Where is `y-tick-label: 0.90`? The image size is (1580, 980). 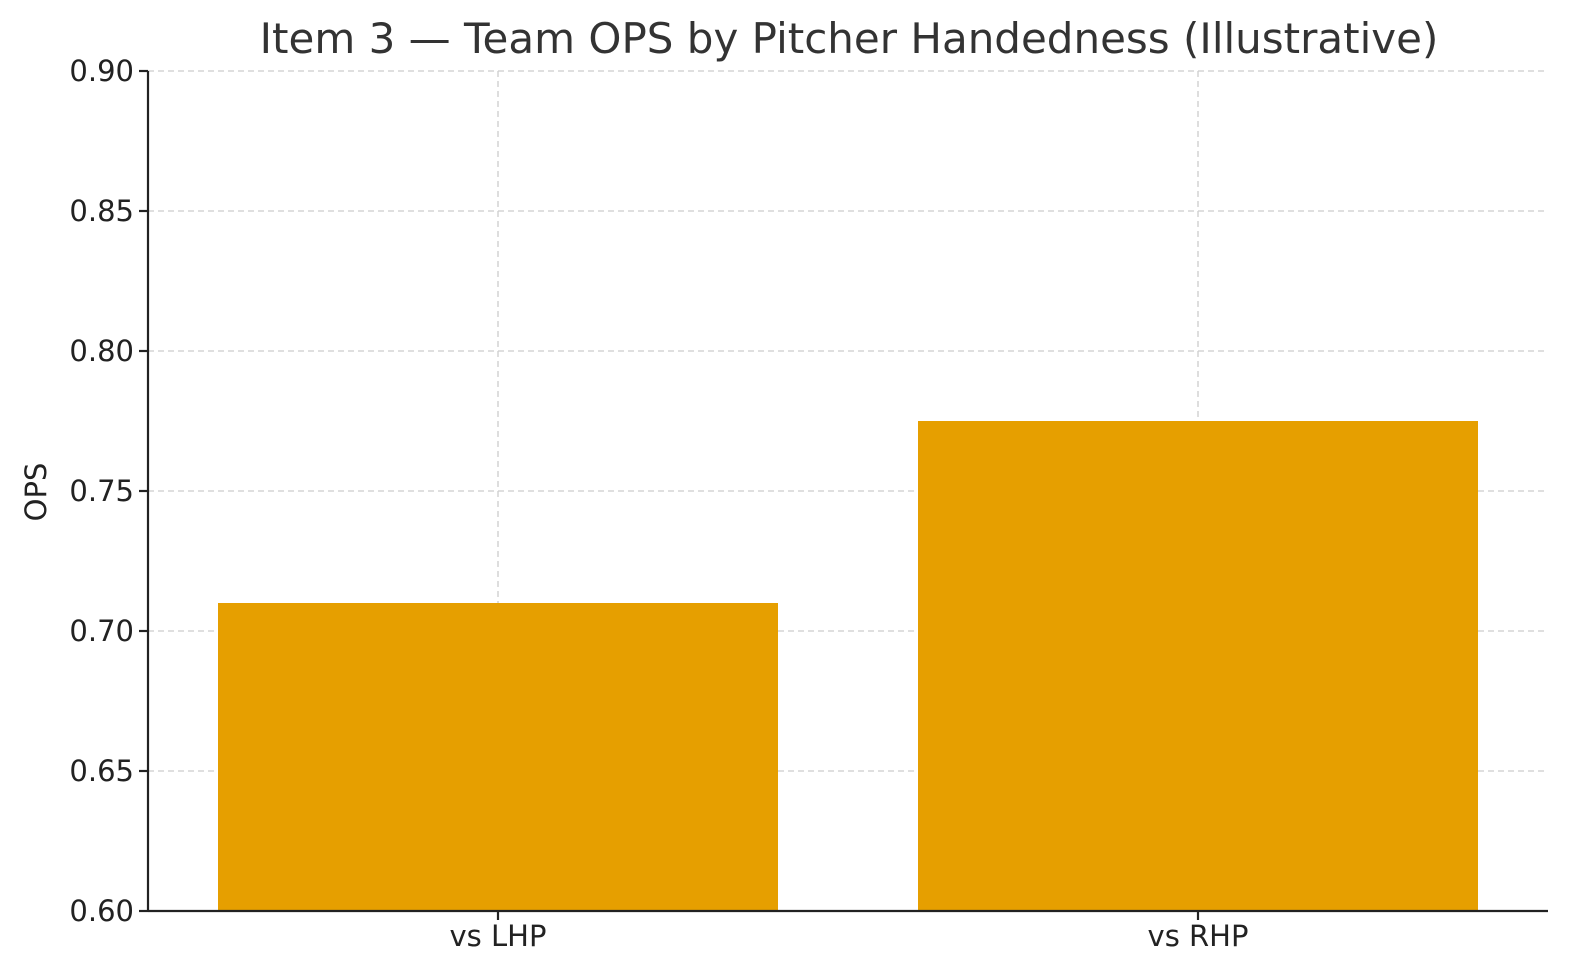 y-tick-label: 0.90 is located at coordinates (101, 71).